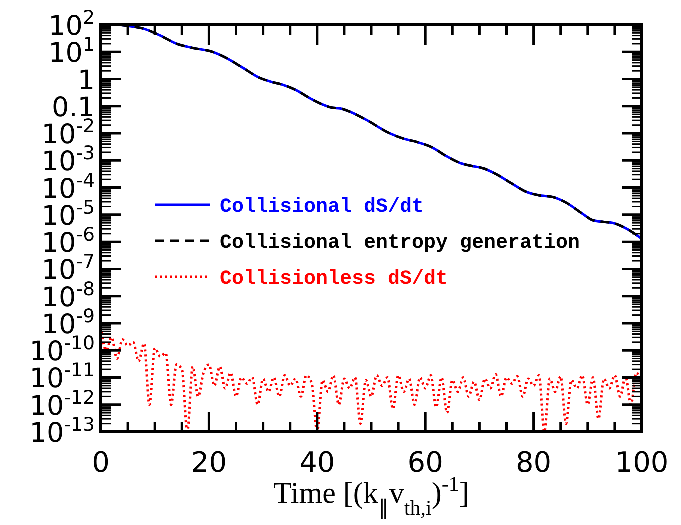 This screenshot has height=525, width=681. Describe the element at coordinates (322, 207) in the screenshot. I see `legend-label: Collisional dS/dt` at that location.